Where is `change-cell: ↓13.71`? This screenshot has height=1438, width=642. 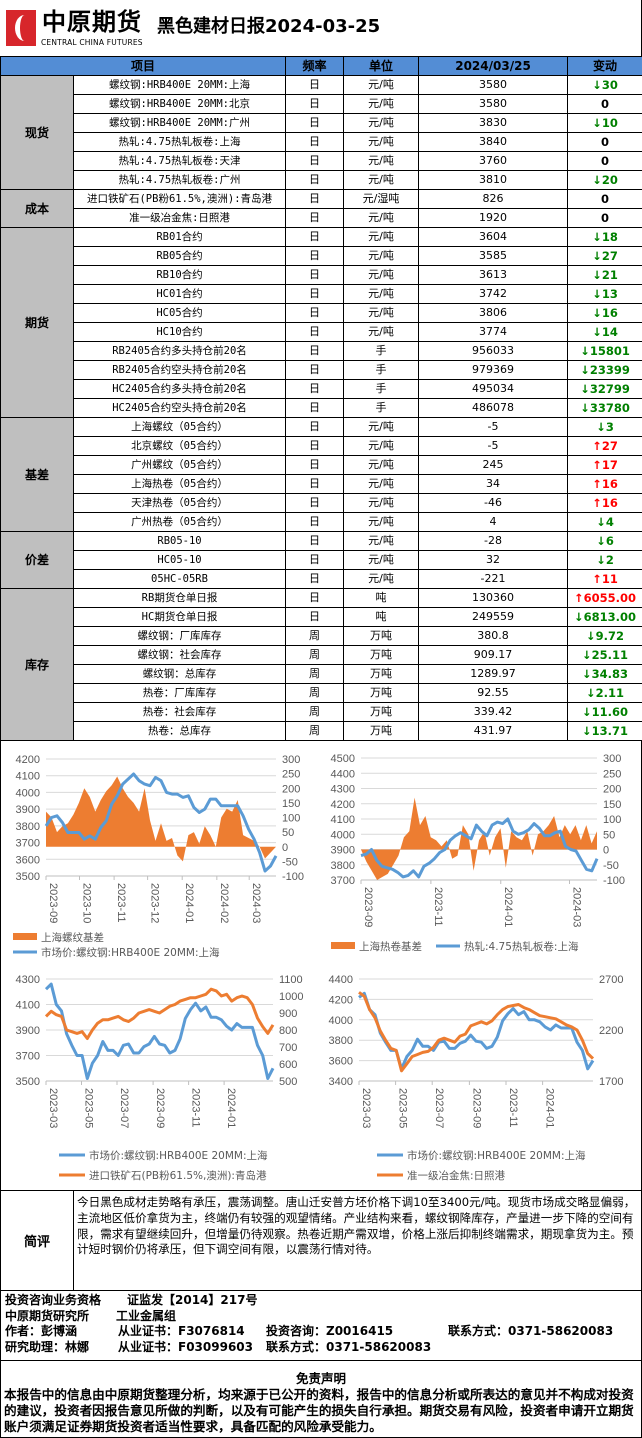
change-cell: ↓13.71 is located at coordinates (605, 731).